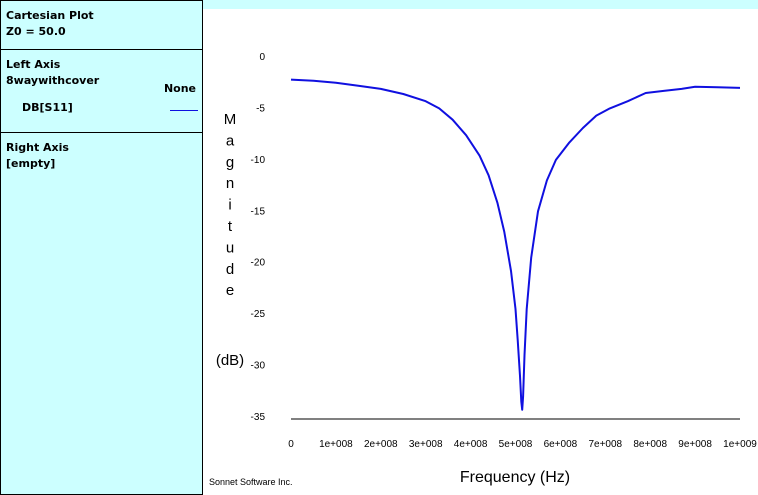 This screenshot has height=495, width=758. I want to click on trace-color-swatch, so click(184, 110).